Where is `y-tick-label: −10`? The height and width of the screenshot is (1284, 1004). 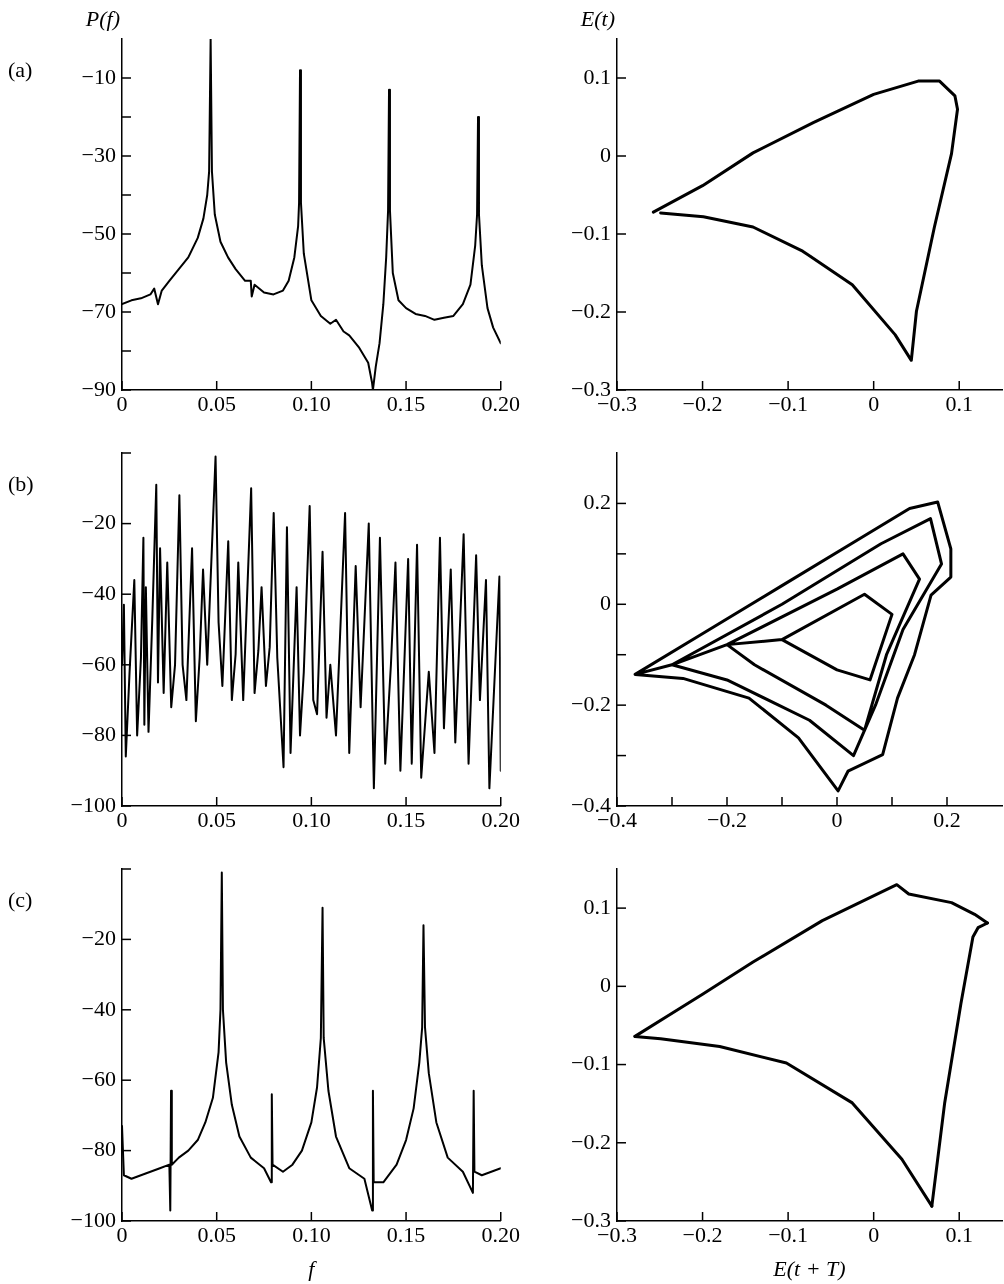 y-tick-label: −10 is located at coordinates (98, 76).